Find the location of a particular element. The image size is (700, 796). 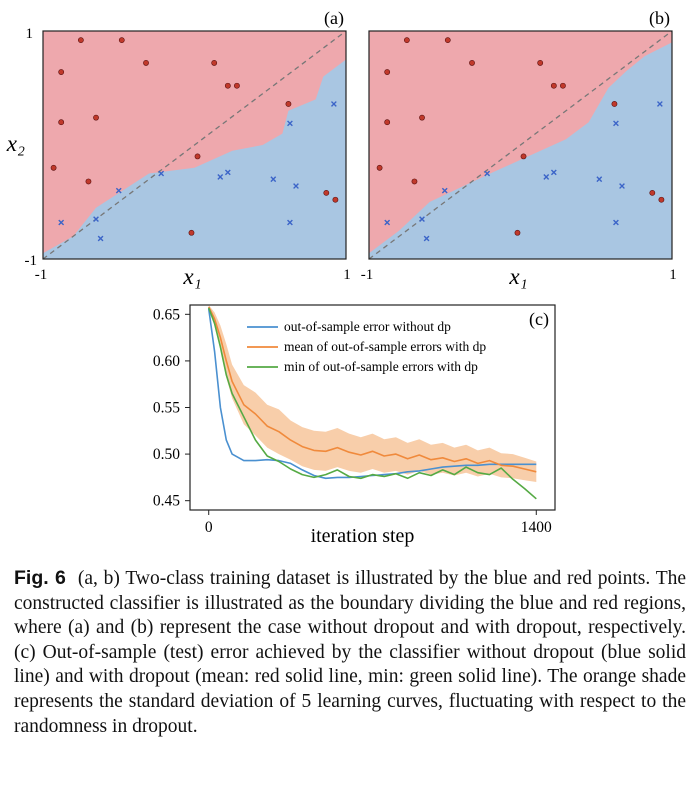

panel-b-frame is located at coordinates (520, 145).